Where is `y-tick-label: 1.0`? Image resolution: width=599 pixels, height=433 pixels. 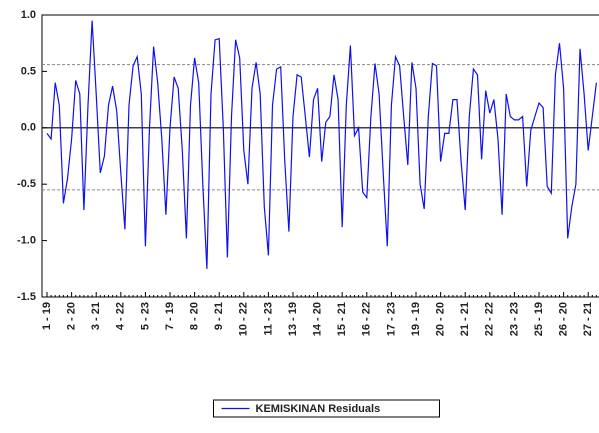
y-tick-label: 1.0 is located at coordinates (28, 15).